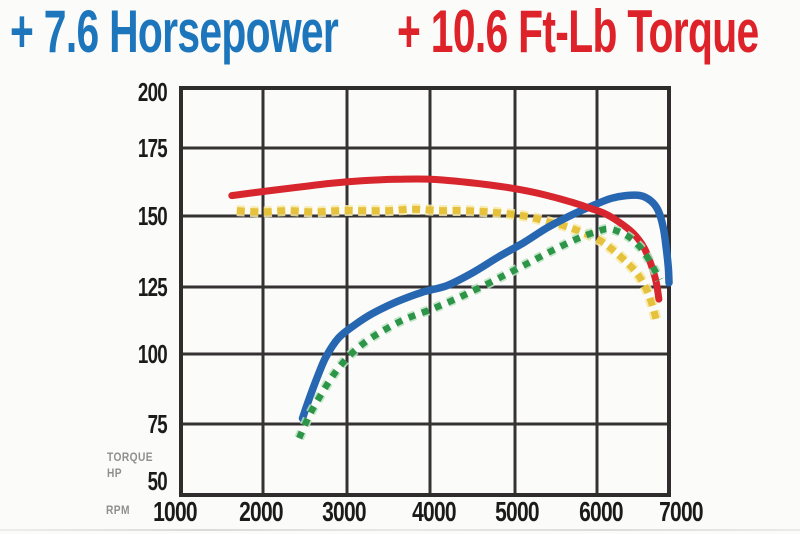 Image resolution: width=800 pixels, height=534 pixels. What do you see at coordinates (344, 511) in the screenshot?
I see `x-tick-label-3000: 3000` at bounding box center [344, 511].